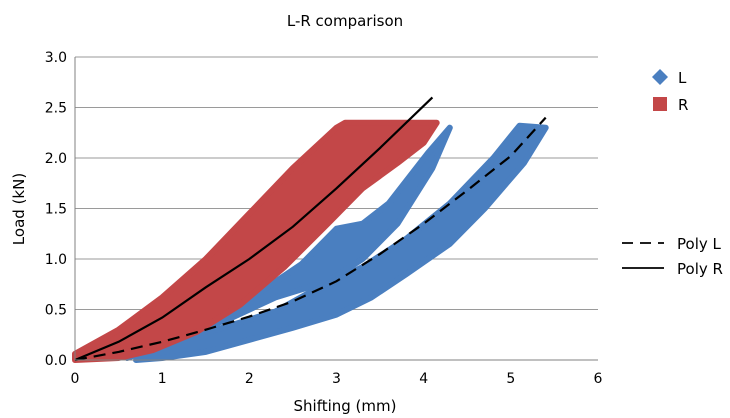 Image resolution: width=730 pixels, height=418 pixels. Describe the element at coordinates (75, 379) in the screenshot. I see `x-tick-label: 0` at that location.